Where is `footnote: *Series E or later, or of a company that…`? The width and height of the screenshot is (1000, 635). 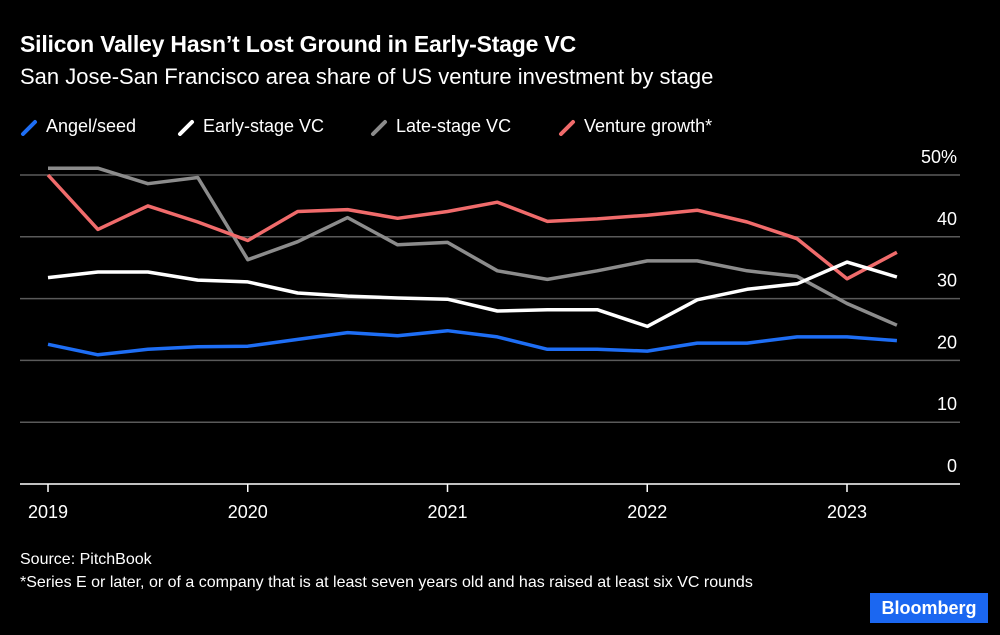 footnote: *Series E or later, or of a company that… is located at coordinates (386, 582).